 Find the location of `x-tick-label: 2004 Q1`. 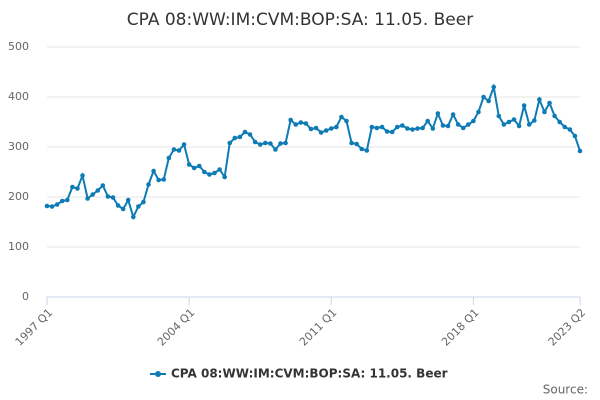

x-tick-label: 2004 Q1 is located at coordinates (176, 327).